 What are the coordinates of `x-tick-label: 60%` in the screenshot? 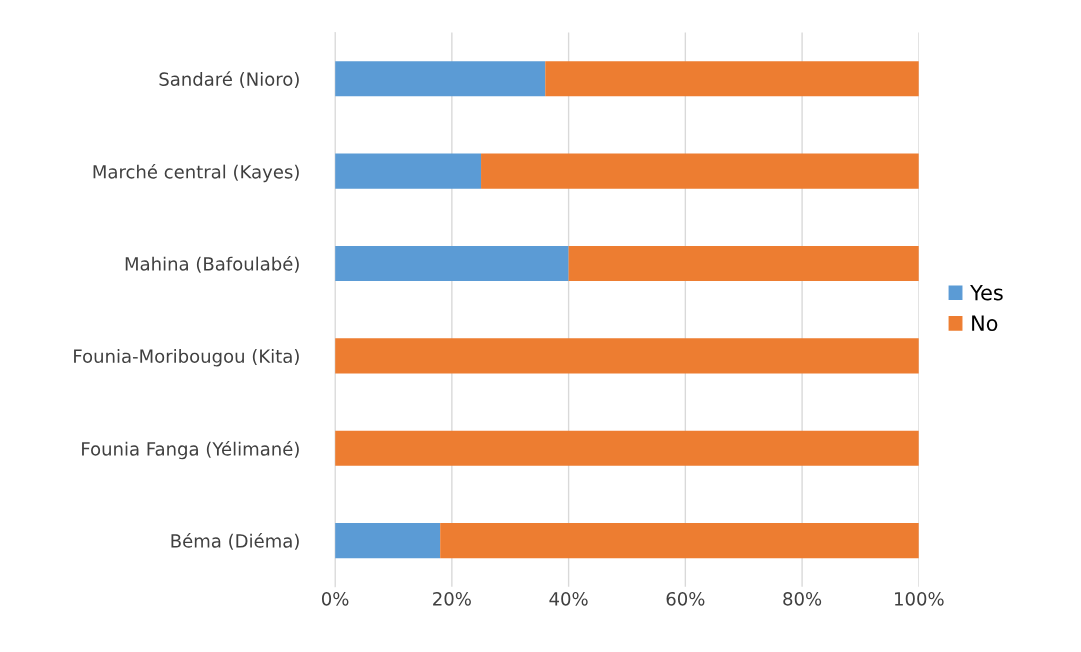 It's located at (685, 598).